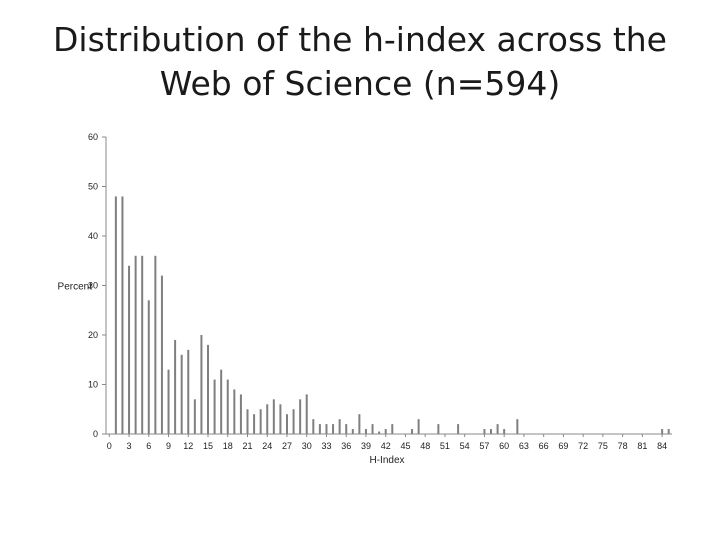 This screenshot has width=720, height=540. What do you see at coordinates (642, 446) in the screenshot?
I see `x-tick-label: 81` at bounding box center [642, 446].